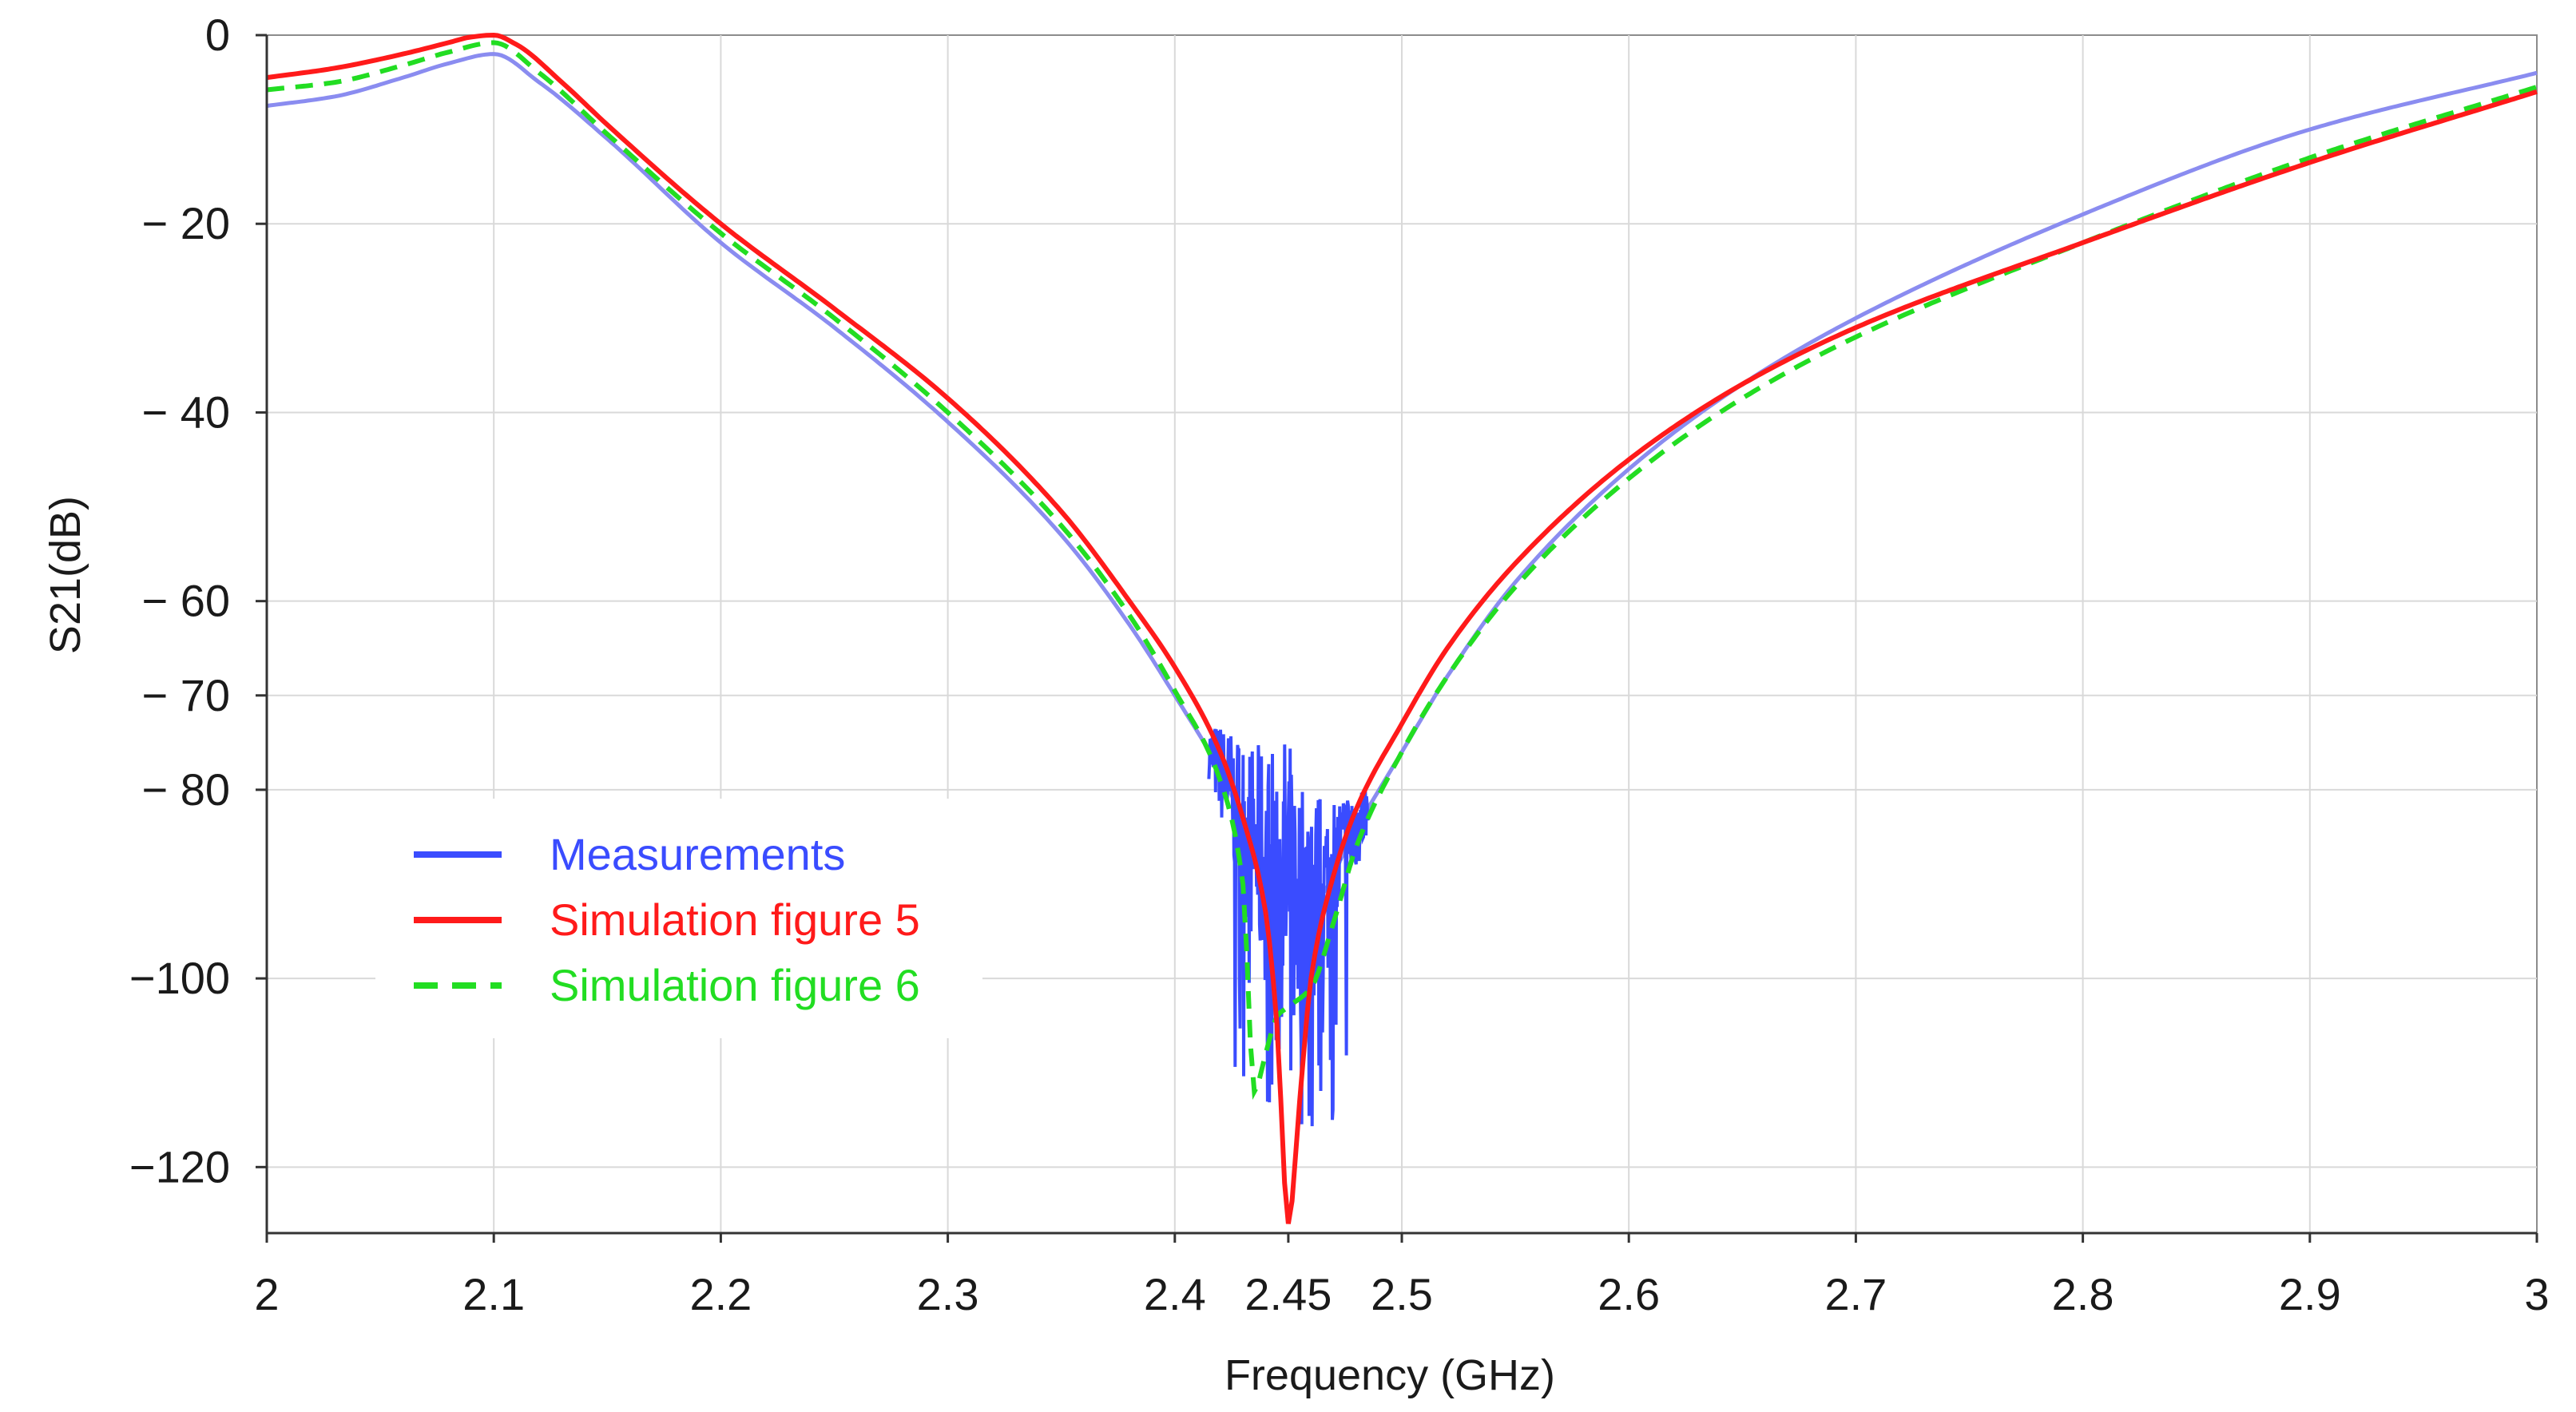  Describe the element at coordinates (2083, 1294) in the screenshot. I see `x-tick-label: 2.8` at that location.